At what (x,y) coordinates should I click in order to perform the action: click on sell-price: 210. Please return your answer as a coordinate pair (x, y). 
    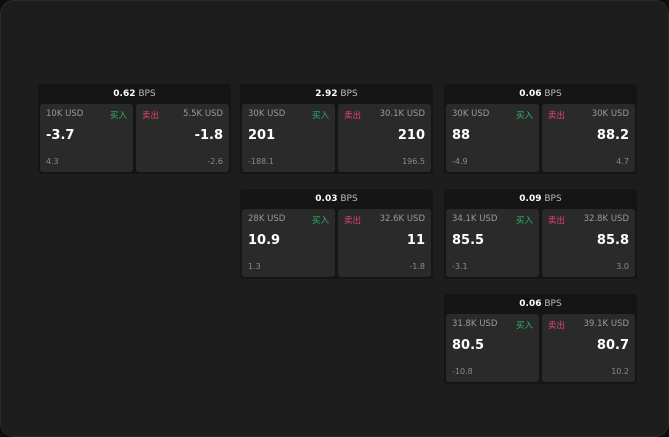
    Looking at the image, I should click on (411, 135).